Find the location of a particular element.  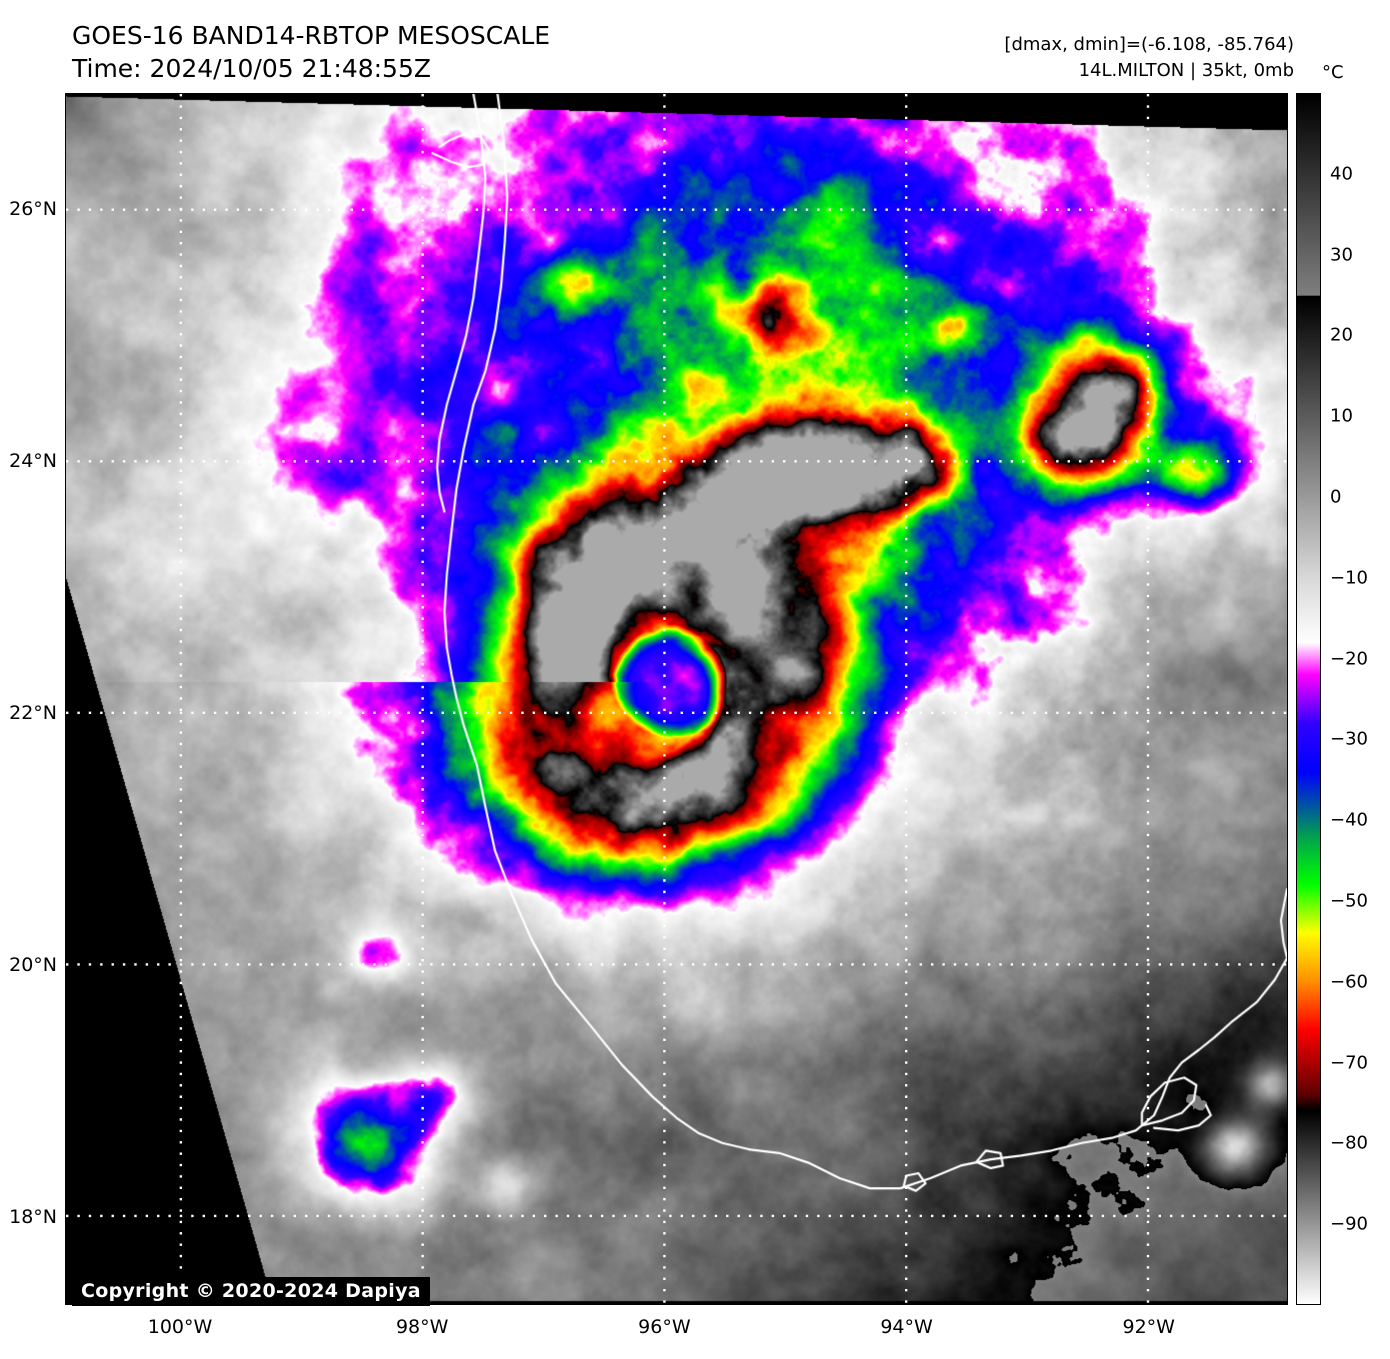

colorbar-tick-12: −80 is located at coordinates (1349, 1143).